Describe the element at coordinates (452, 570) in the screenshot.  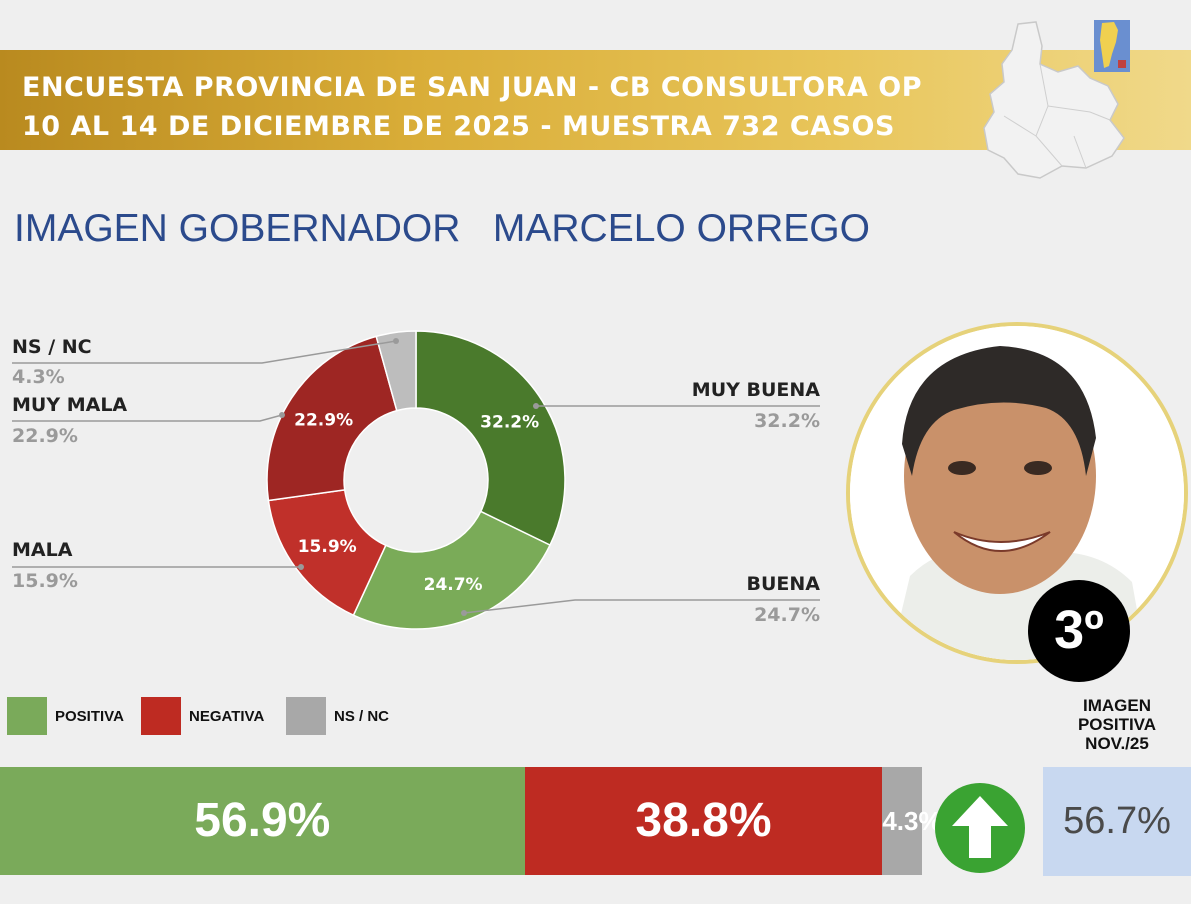
I see `donut-slice-buena` at that location.